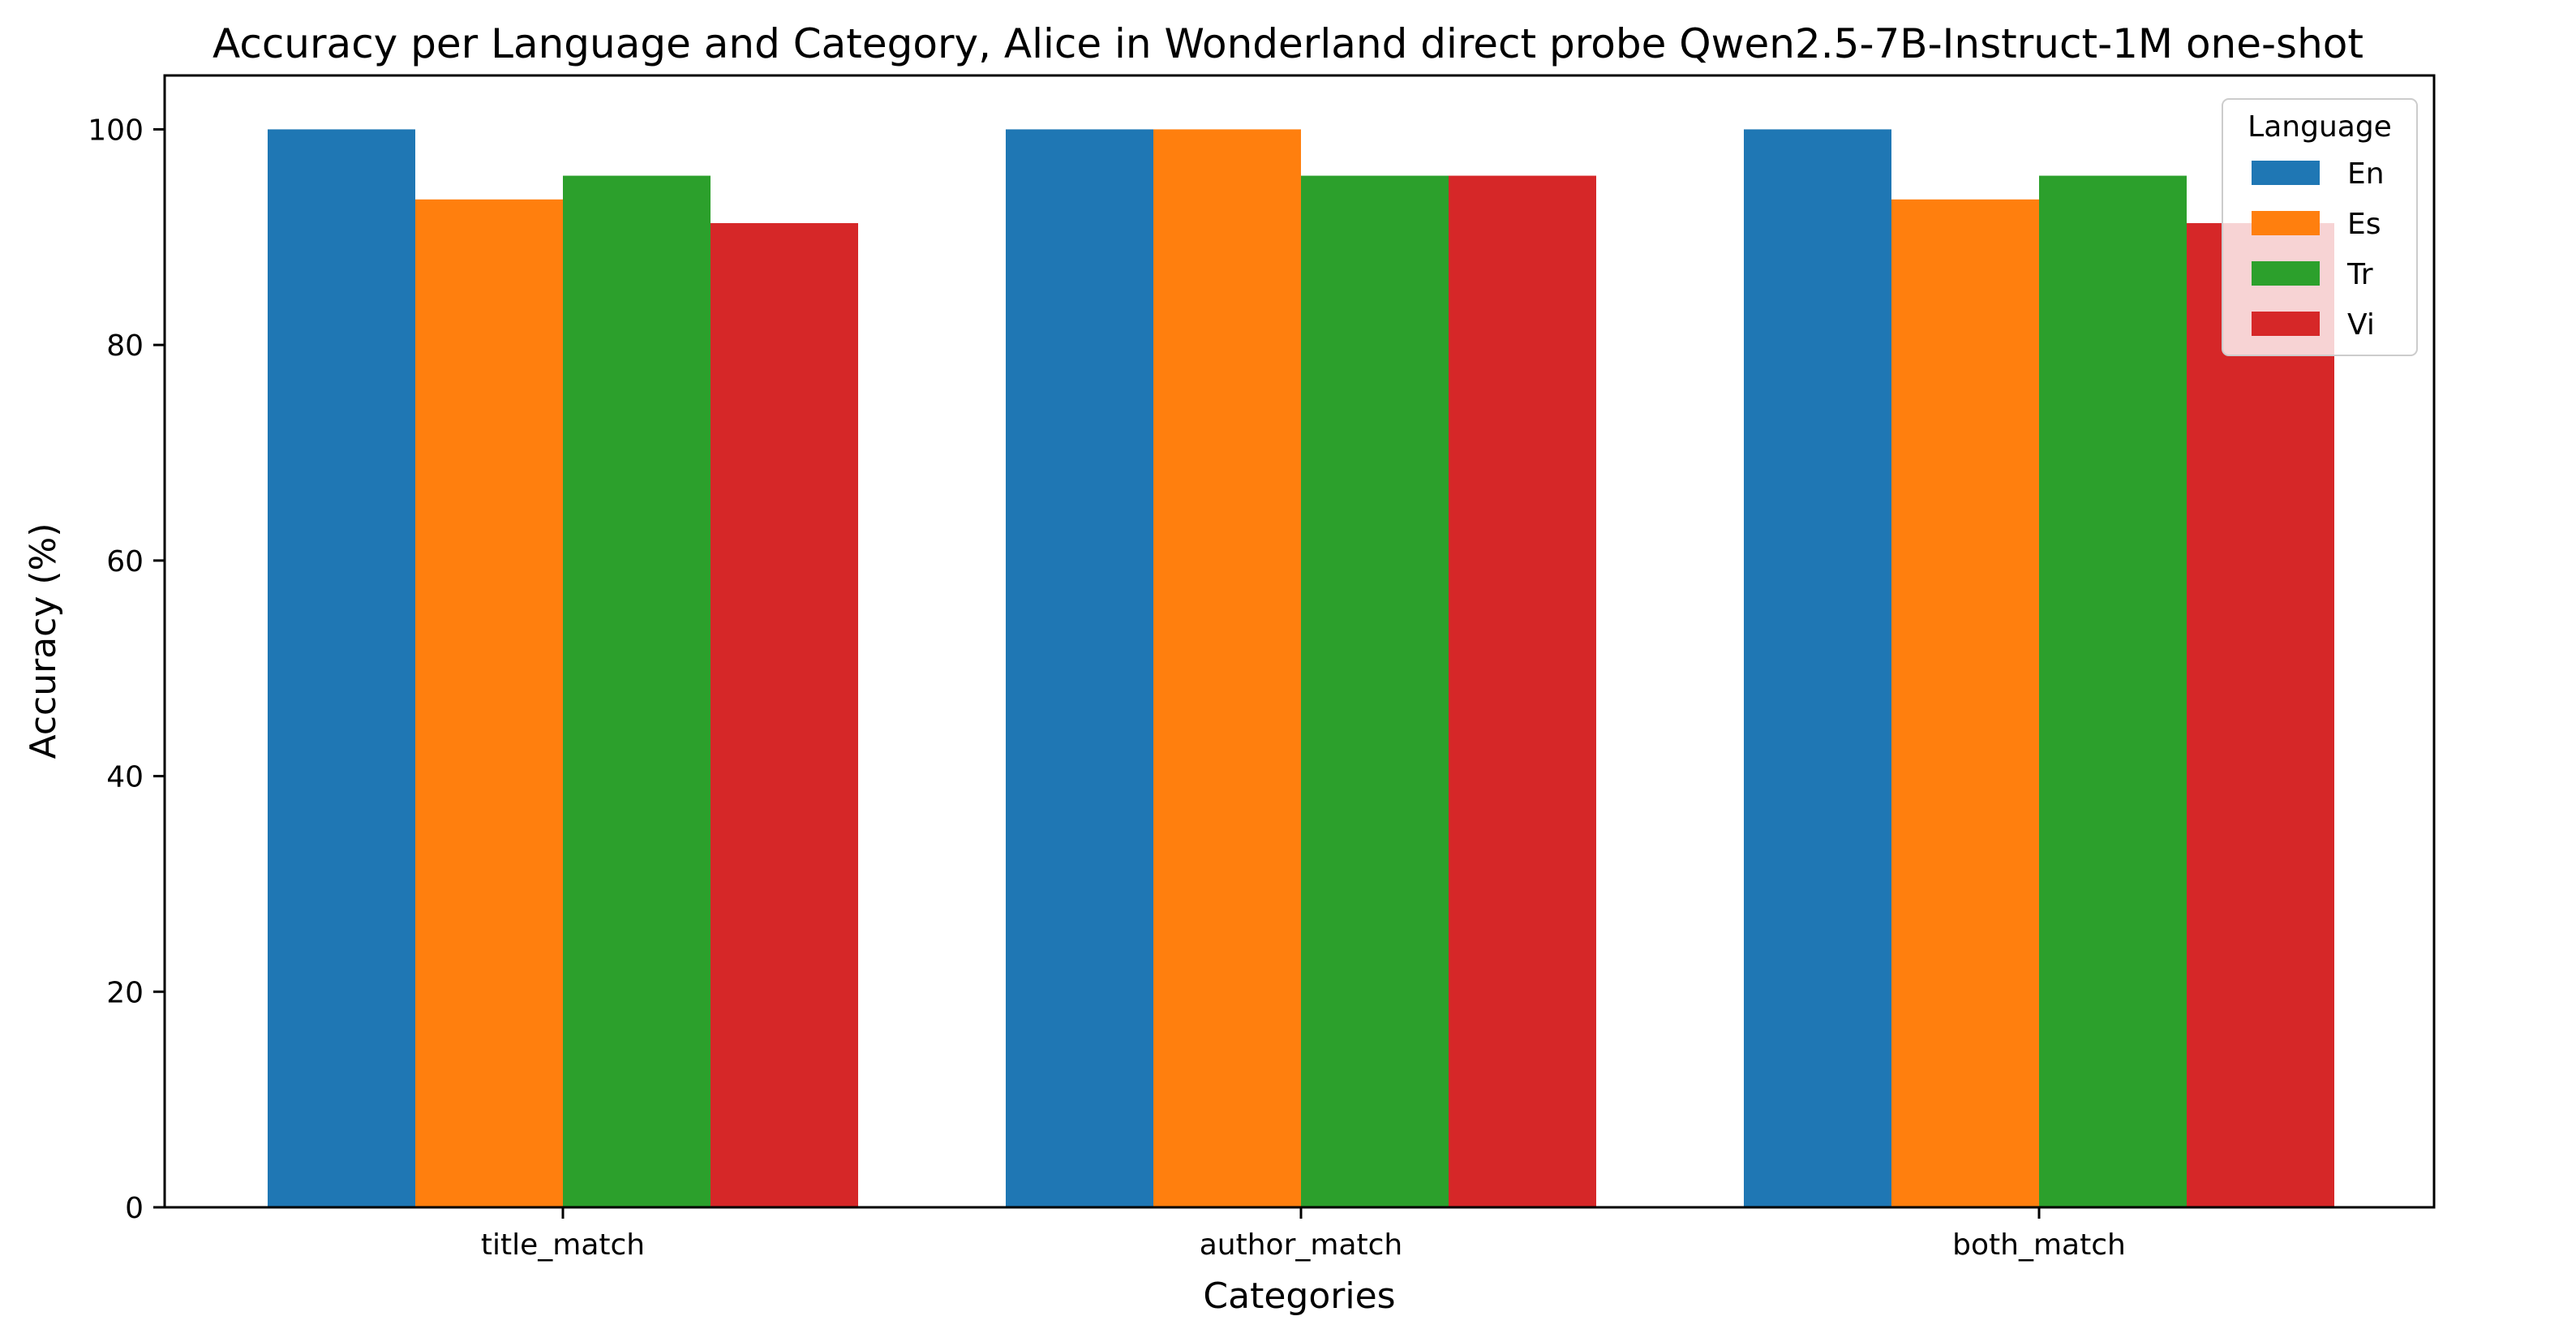 This screenshot has height=1342, width=2576. I want to click on y-axis-ticks: 0 20 40 60 80 100, so click(126, 669).